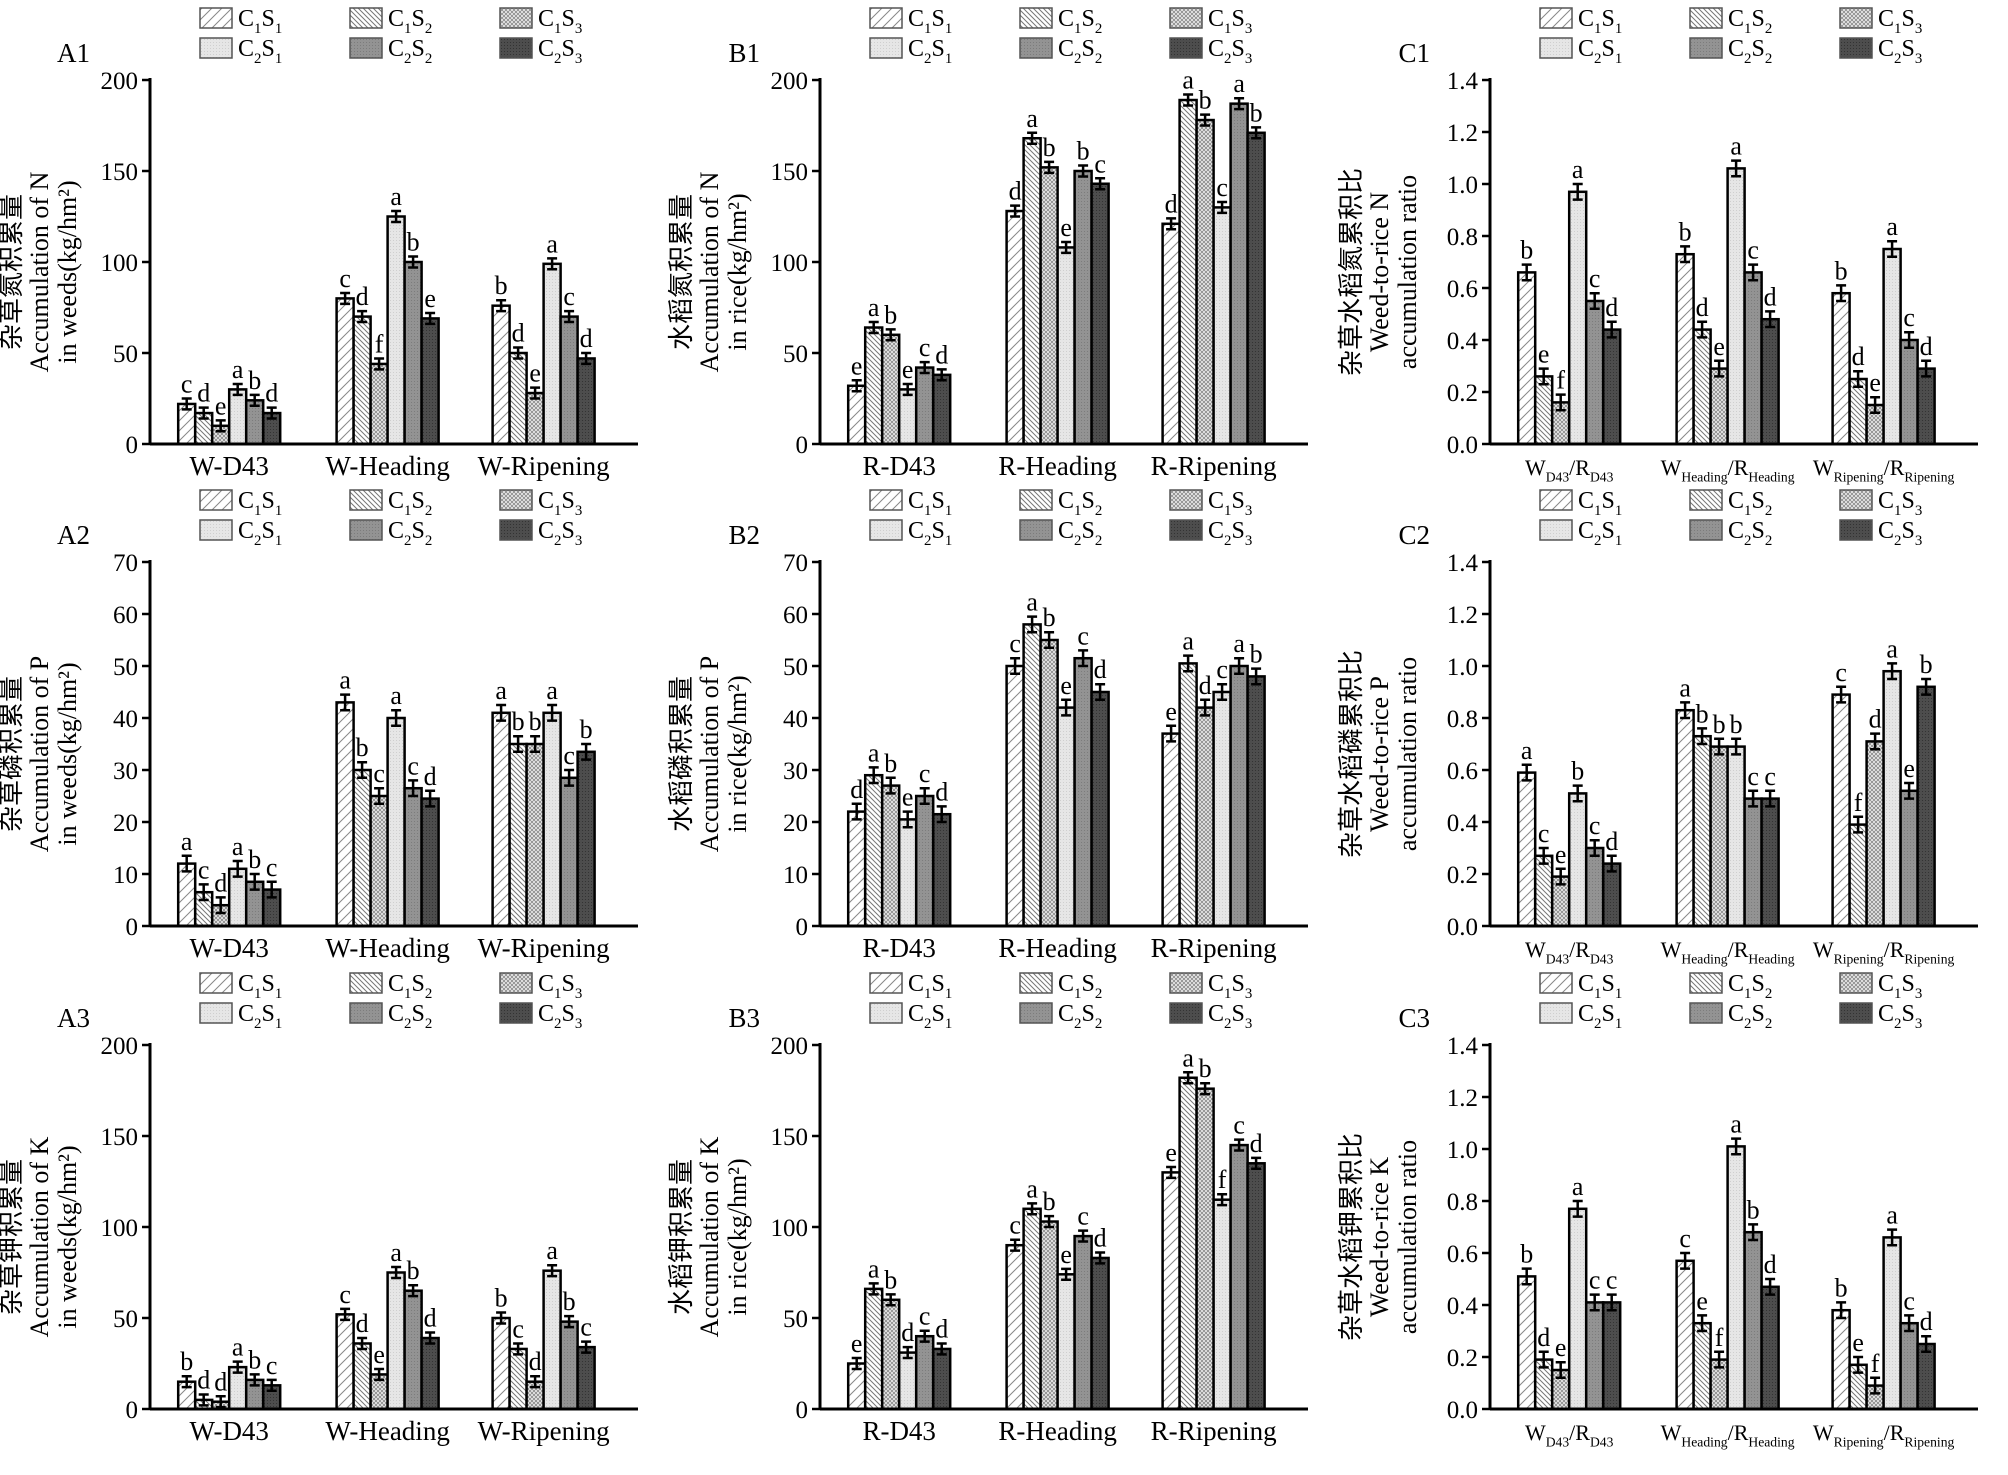  Describe the element at coordinates (744, 535) in the screenshot. I see `panel-label: B2` at that location.